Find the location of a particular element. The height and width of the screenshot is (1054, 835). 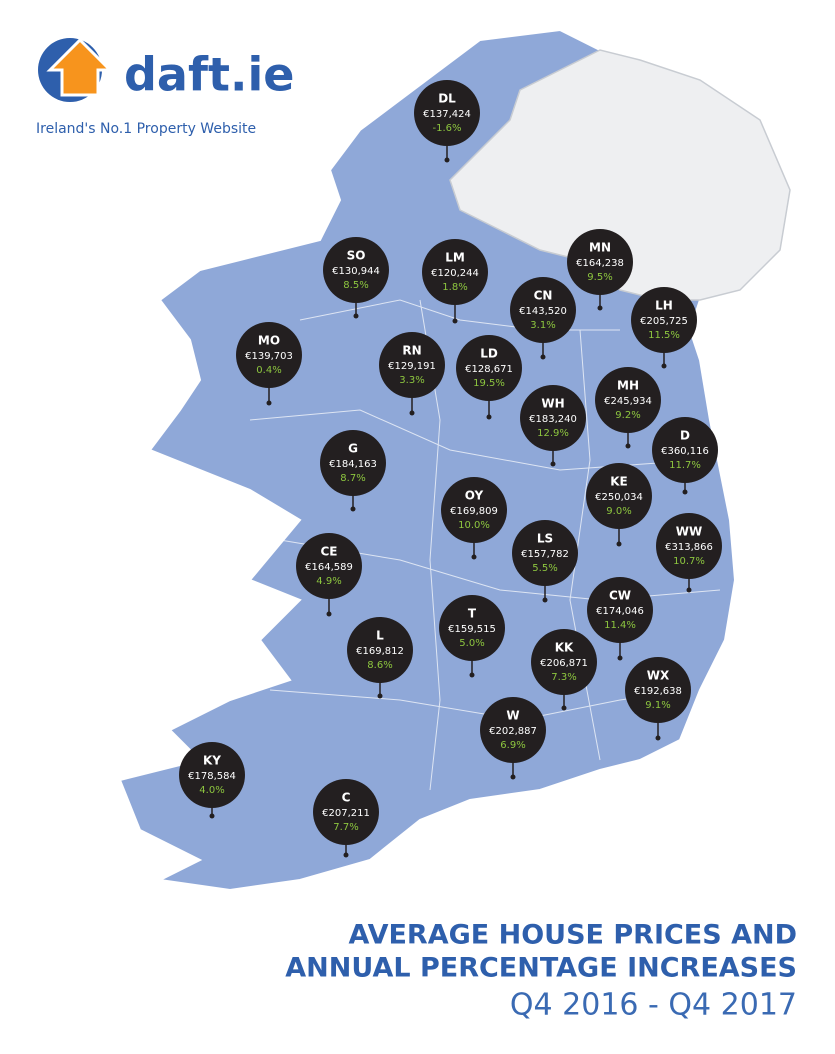

county-code: RN is located at coordinates (411, 351).